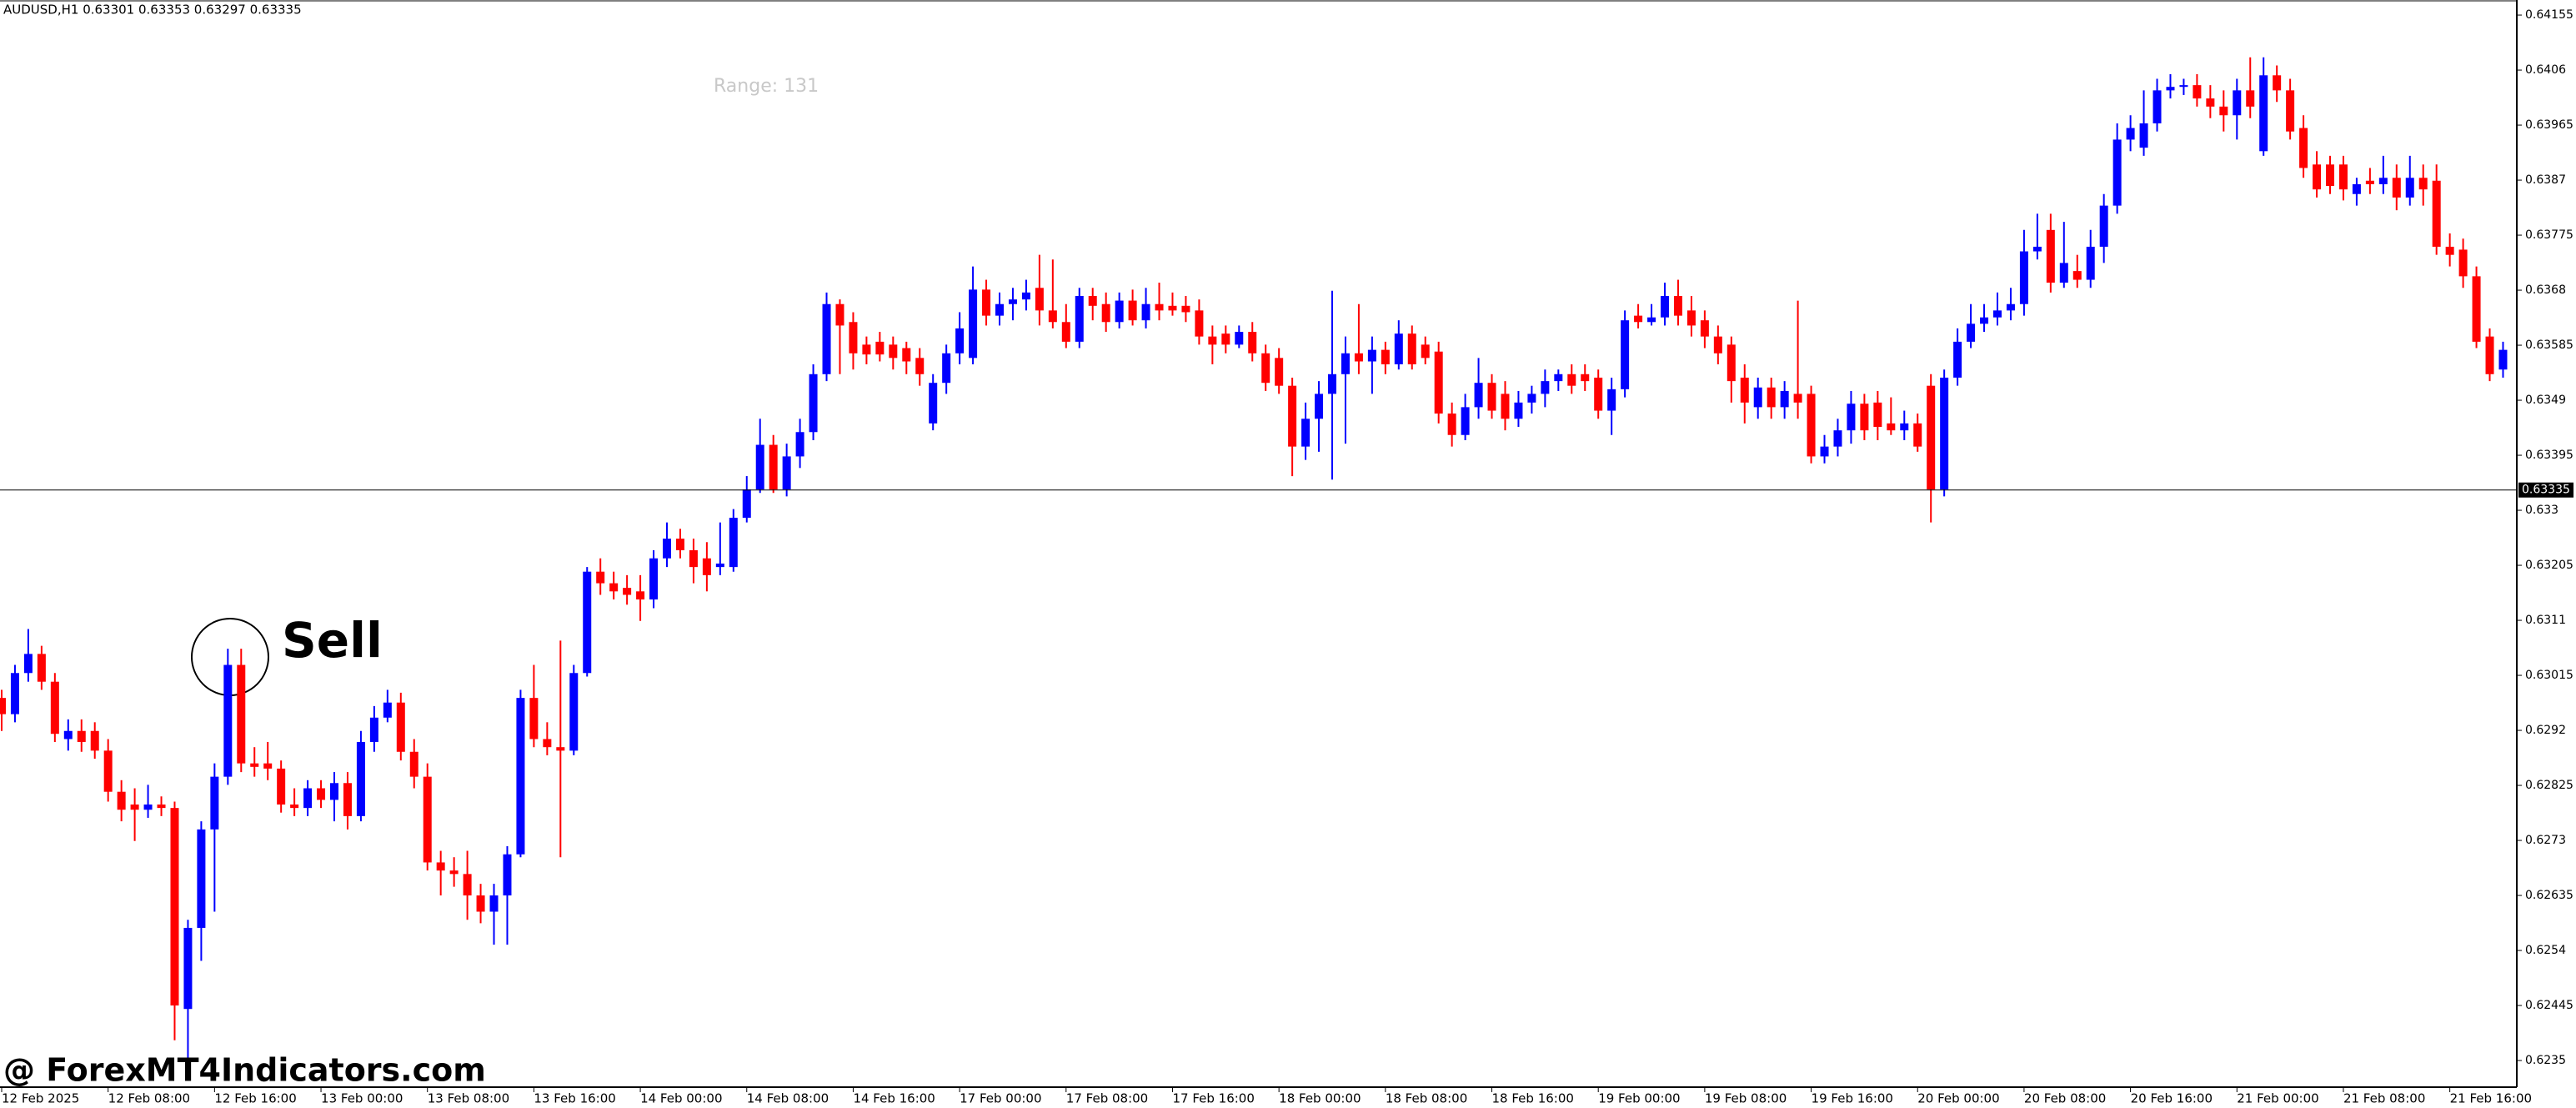 This screenshot has height=1108, width=2576. What do you see at coordinates (1426, 1098) in the screenshot?
I see `x-tick-label: 18 Feb 08:00` at bounding box center [1426, 1098].